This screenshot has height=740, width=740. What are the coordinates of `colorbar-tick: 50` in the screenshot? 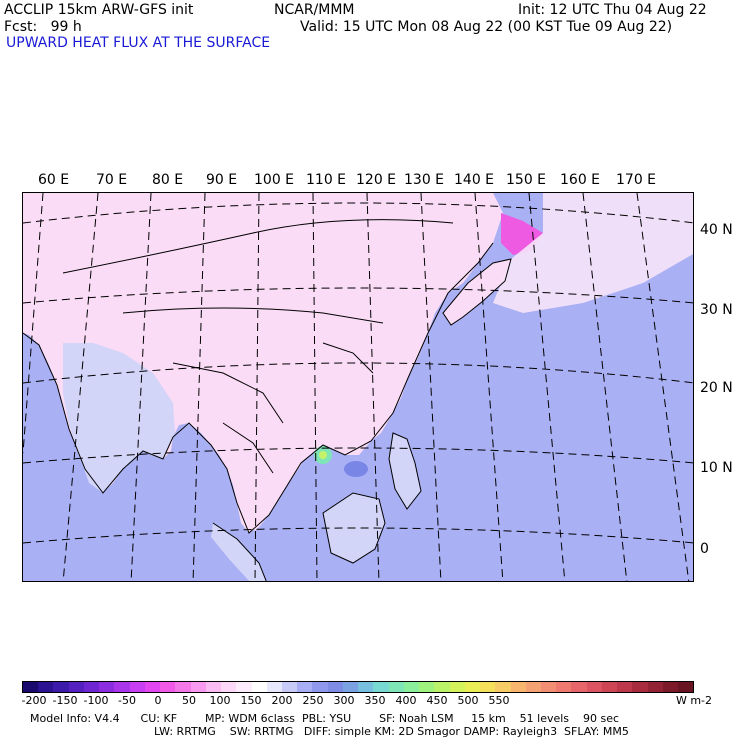 It's located at (189, 700).